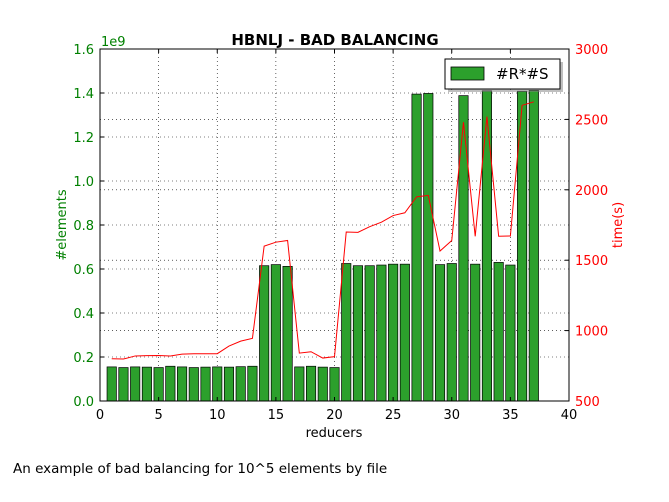  What do you see at coordinates (83, 182) in the screenshot?
I see `y-tick-label: 1.0` at bounding box center [83, 182].